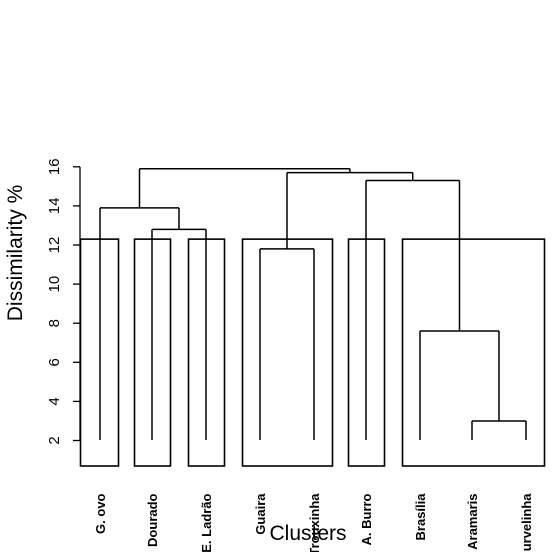  What do you see at coordinates (54, 284) in the screenshot?
I see `y-tick-label: 10` at bounding box center [54, 284].